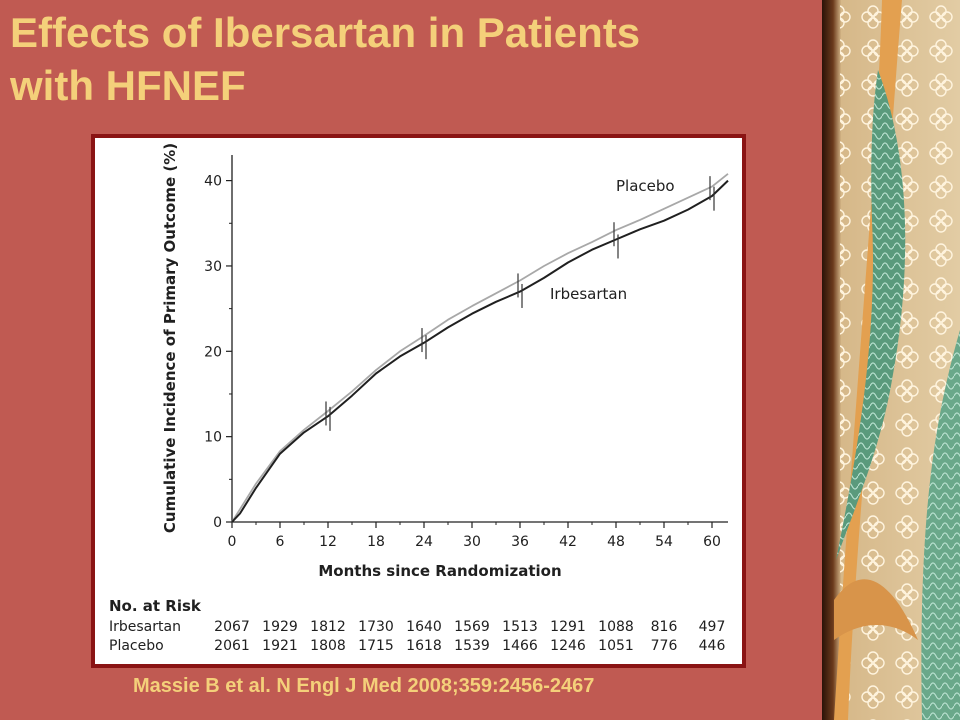 Image resolution: width=960 pixels, height=720 pixels. What do you see at coordinates (280, 627) in the screenshot?
I see `risk-value-irbesartan: 1929` at bounding box center [280, 627].